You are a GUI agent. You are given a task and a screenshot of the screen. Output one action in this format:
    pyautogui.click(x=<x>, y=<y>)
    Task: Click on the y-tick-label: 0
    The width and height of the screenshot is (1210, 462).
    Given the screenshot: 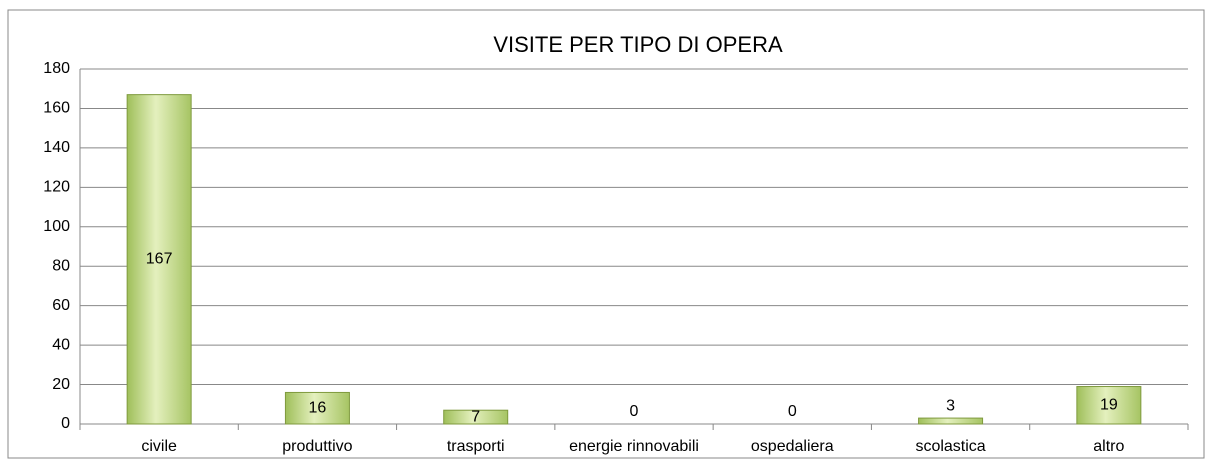 What is the action you would take?
    pyautogui.click(x=65, y=423)
    